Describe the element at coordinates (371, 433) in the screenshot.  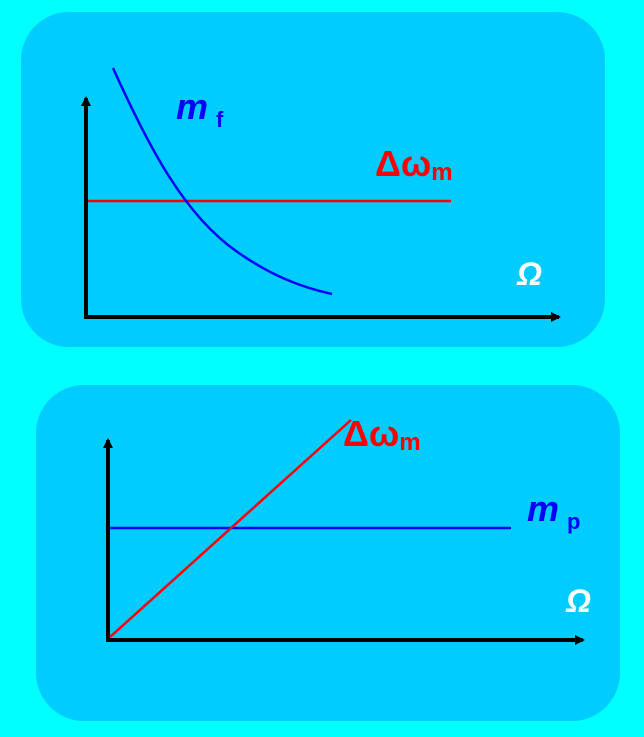
I see `bottom-red-label-main: Δω` at that location.